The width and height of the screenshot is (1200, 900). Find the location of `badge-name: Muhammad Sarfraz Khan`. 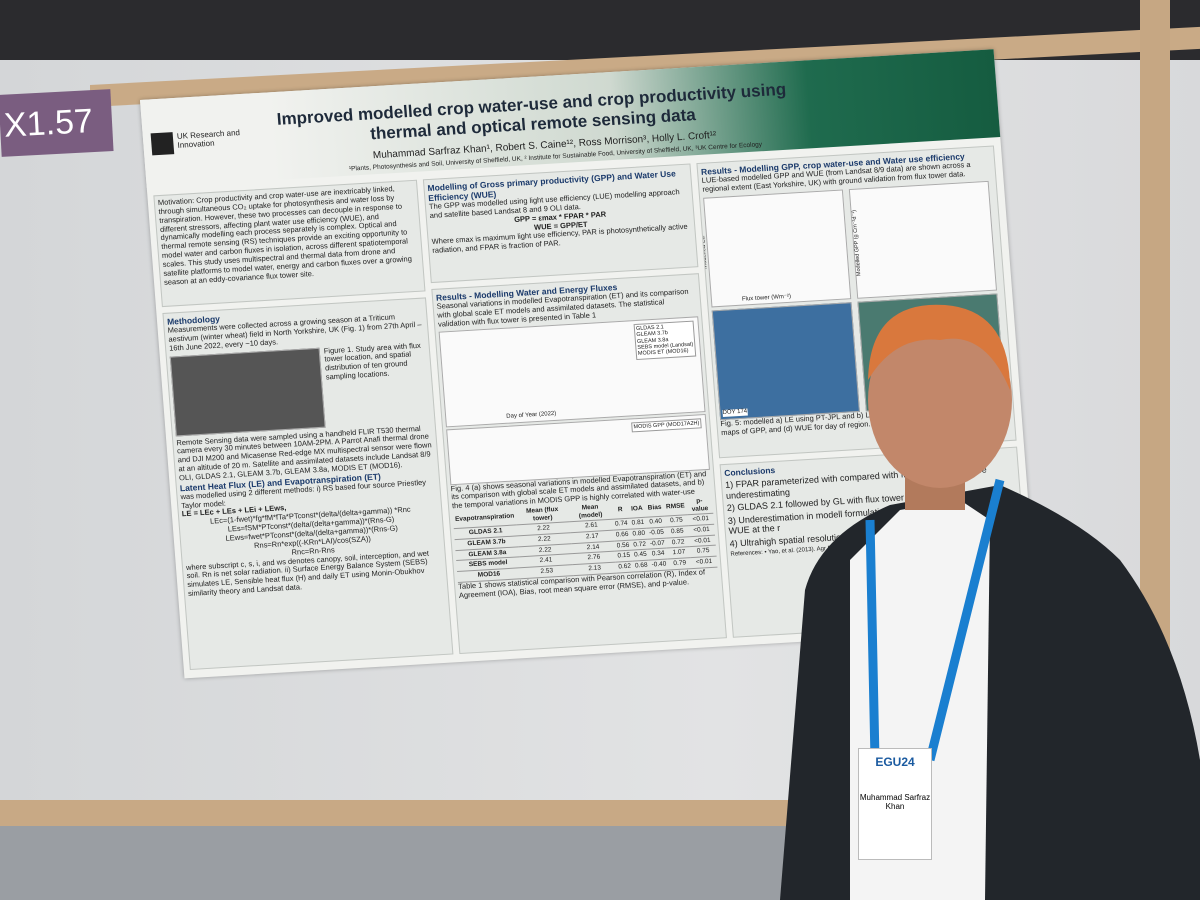

badge-name: Muhammad Sarfraz Khan is located at coordinates (895, 802).